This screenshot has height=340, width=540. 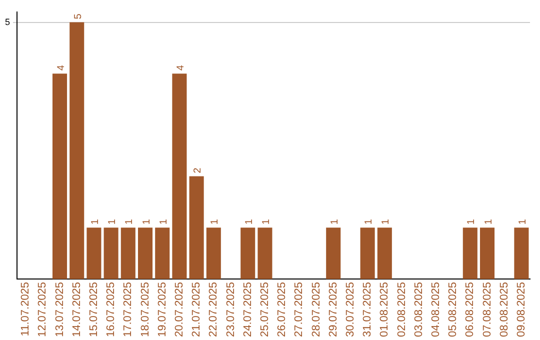 What do you see at coordinates (248, 310) in the screenshot?
I see `x-tick-label: 24.07.2025` at bounding box center [248, 310].